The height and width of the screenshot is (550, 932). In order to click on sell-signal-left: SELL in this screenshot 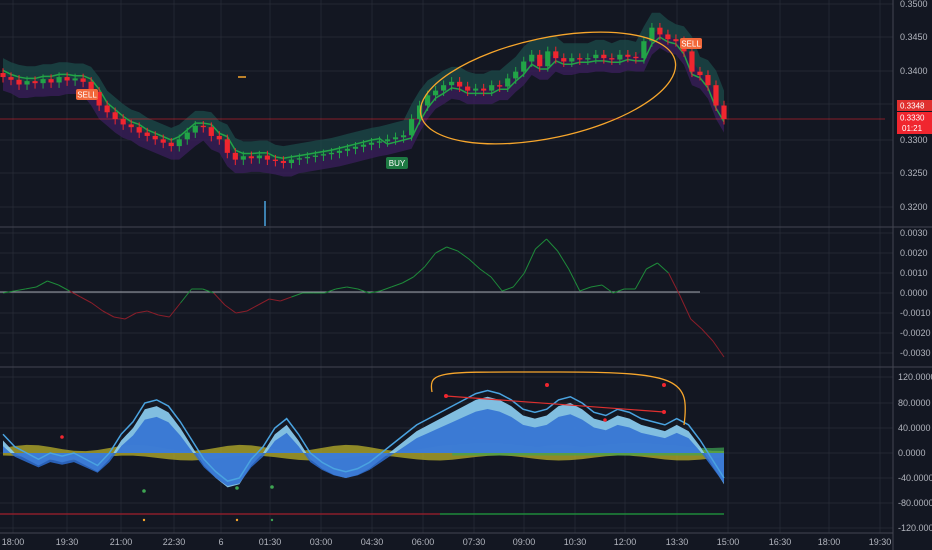, I will do `click(87, 94)`.